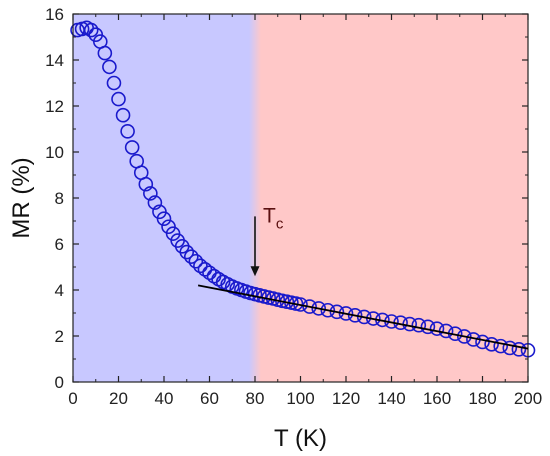 The width and height of the screenshot is (550, 456). Describe the element at coordinates (437, 398) in the screenshot. I see `x-tick-label: 160` at that location.